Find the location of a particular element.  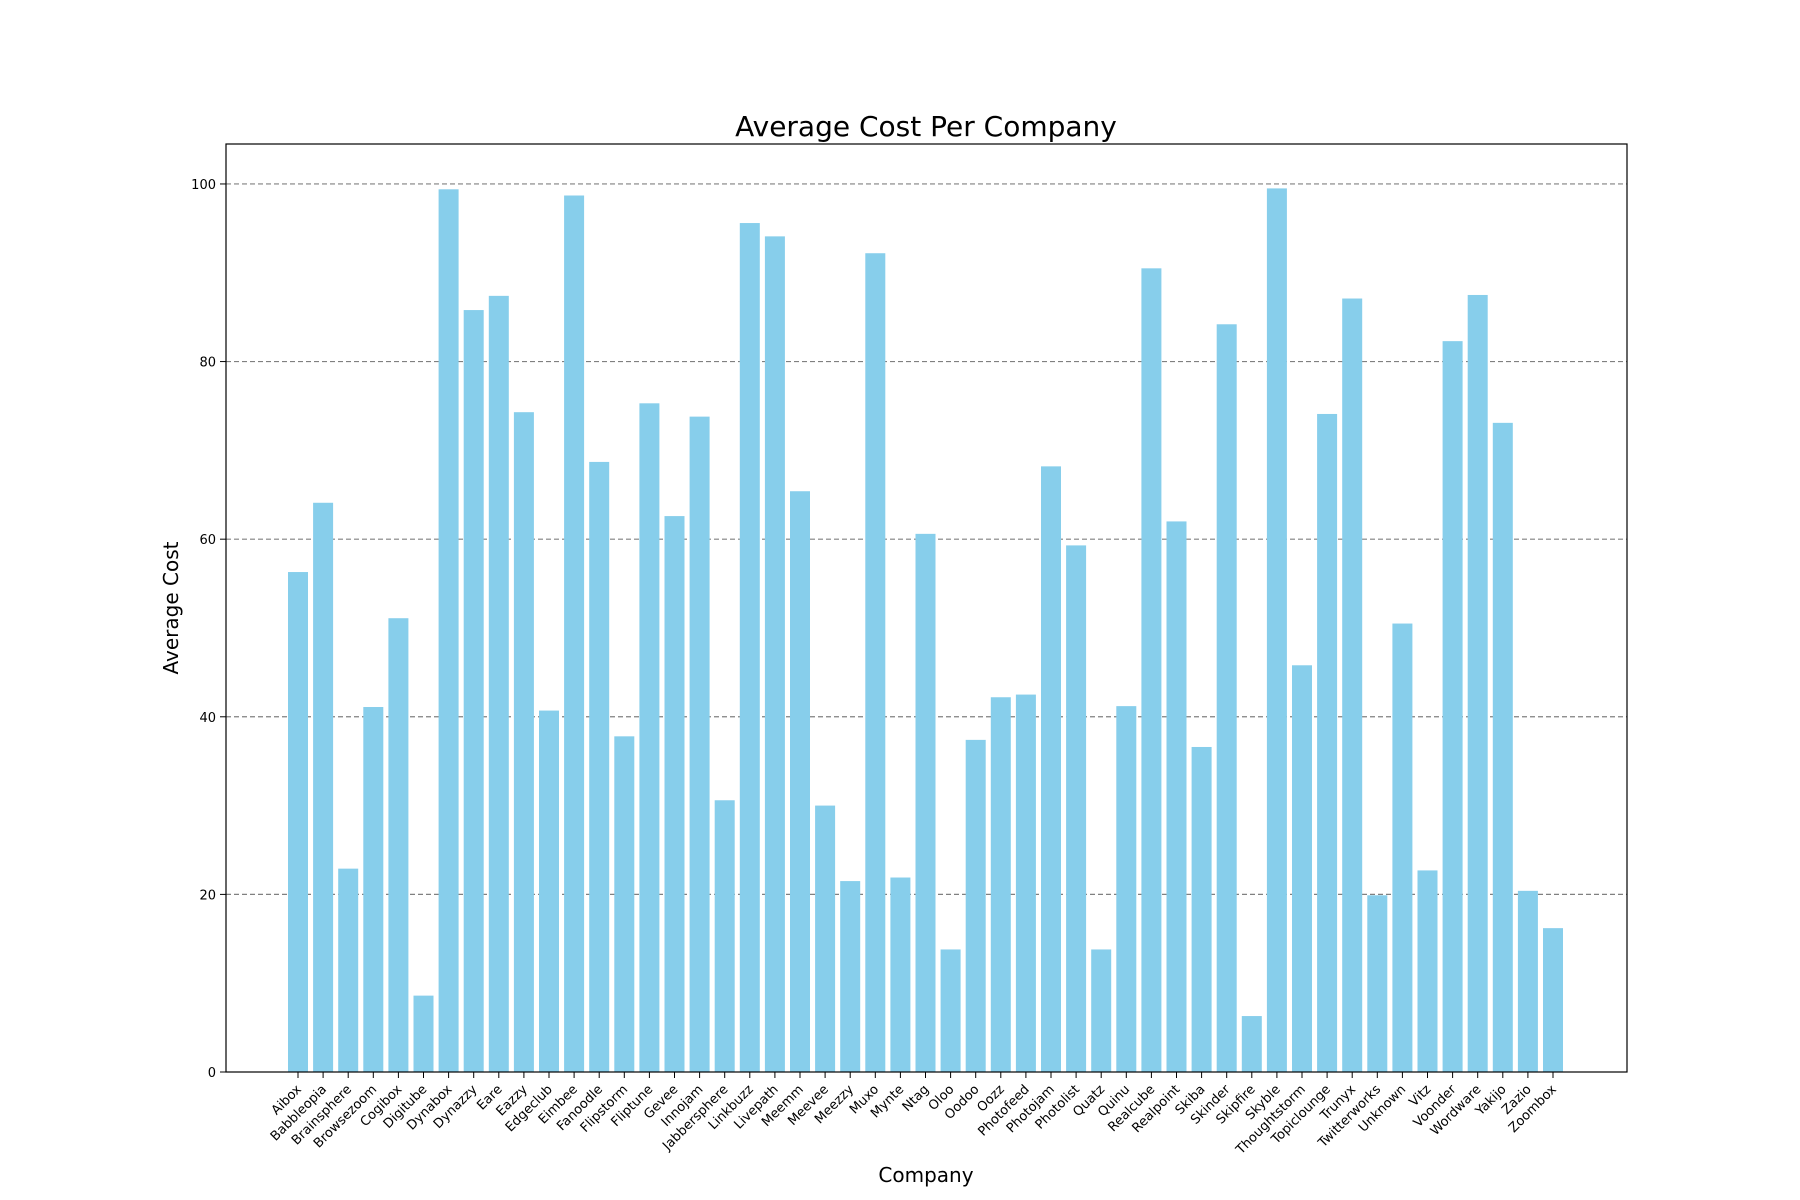

bar-quinu is located at coordinates (1126, 889).